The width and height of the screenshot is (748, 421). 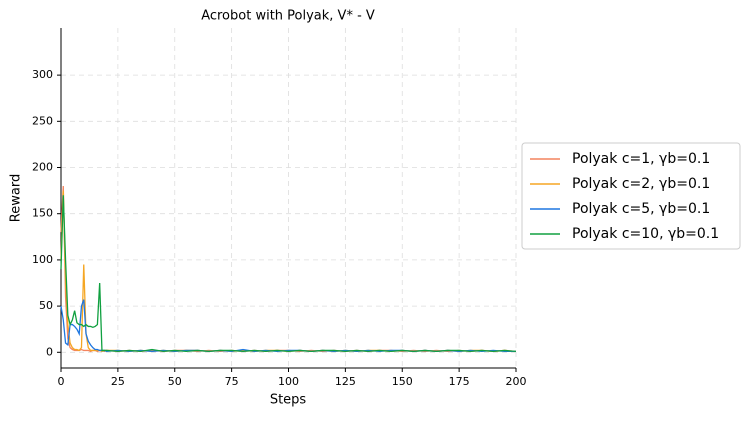 What do you see at coordinates (61, 381) in the screenshot?
I see `x-tick-label: 0` at bounding box center [61, 381].